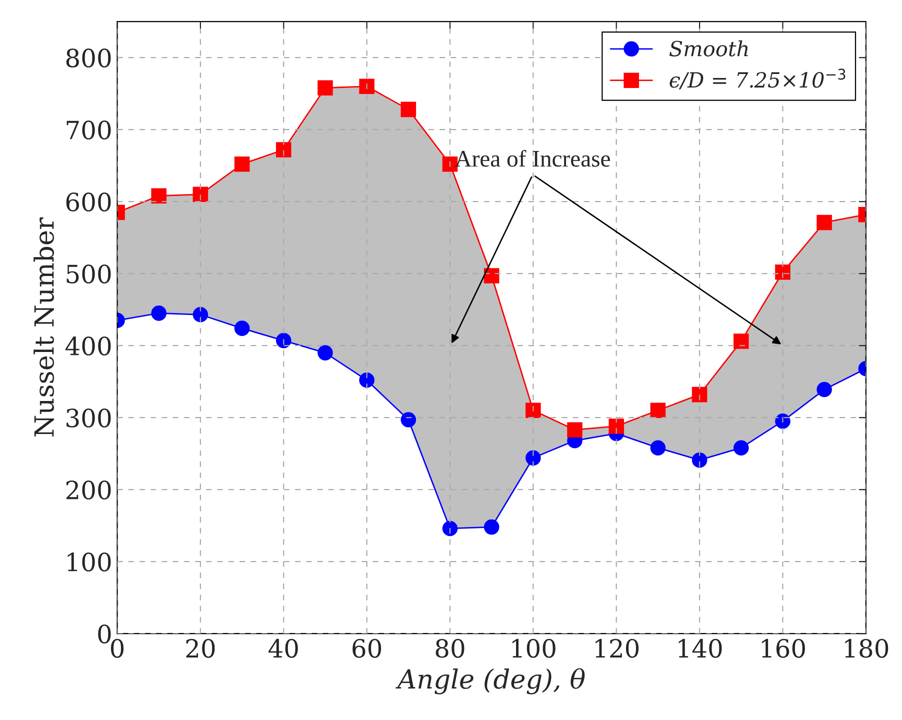 Image resolution: width=902 pixels, height=720 pixels. What do you see at coordinates (783, 648) in the screenshot?
I see `x-tick-label: 160` at bounding box center [783, 648].